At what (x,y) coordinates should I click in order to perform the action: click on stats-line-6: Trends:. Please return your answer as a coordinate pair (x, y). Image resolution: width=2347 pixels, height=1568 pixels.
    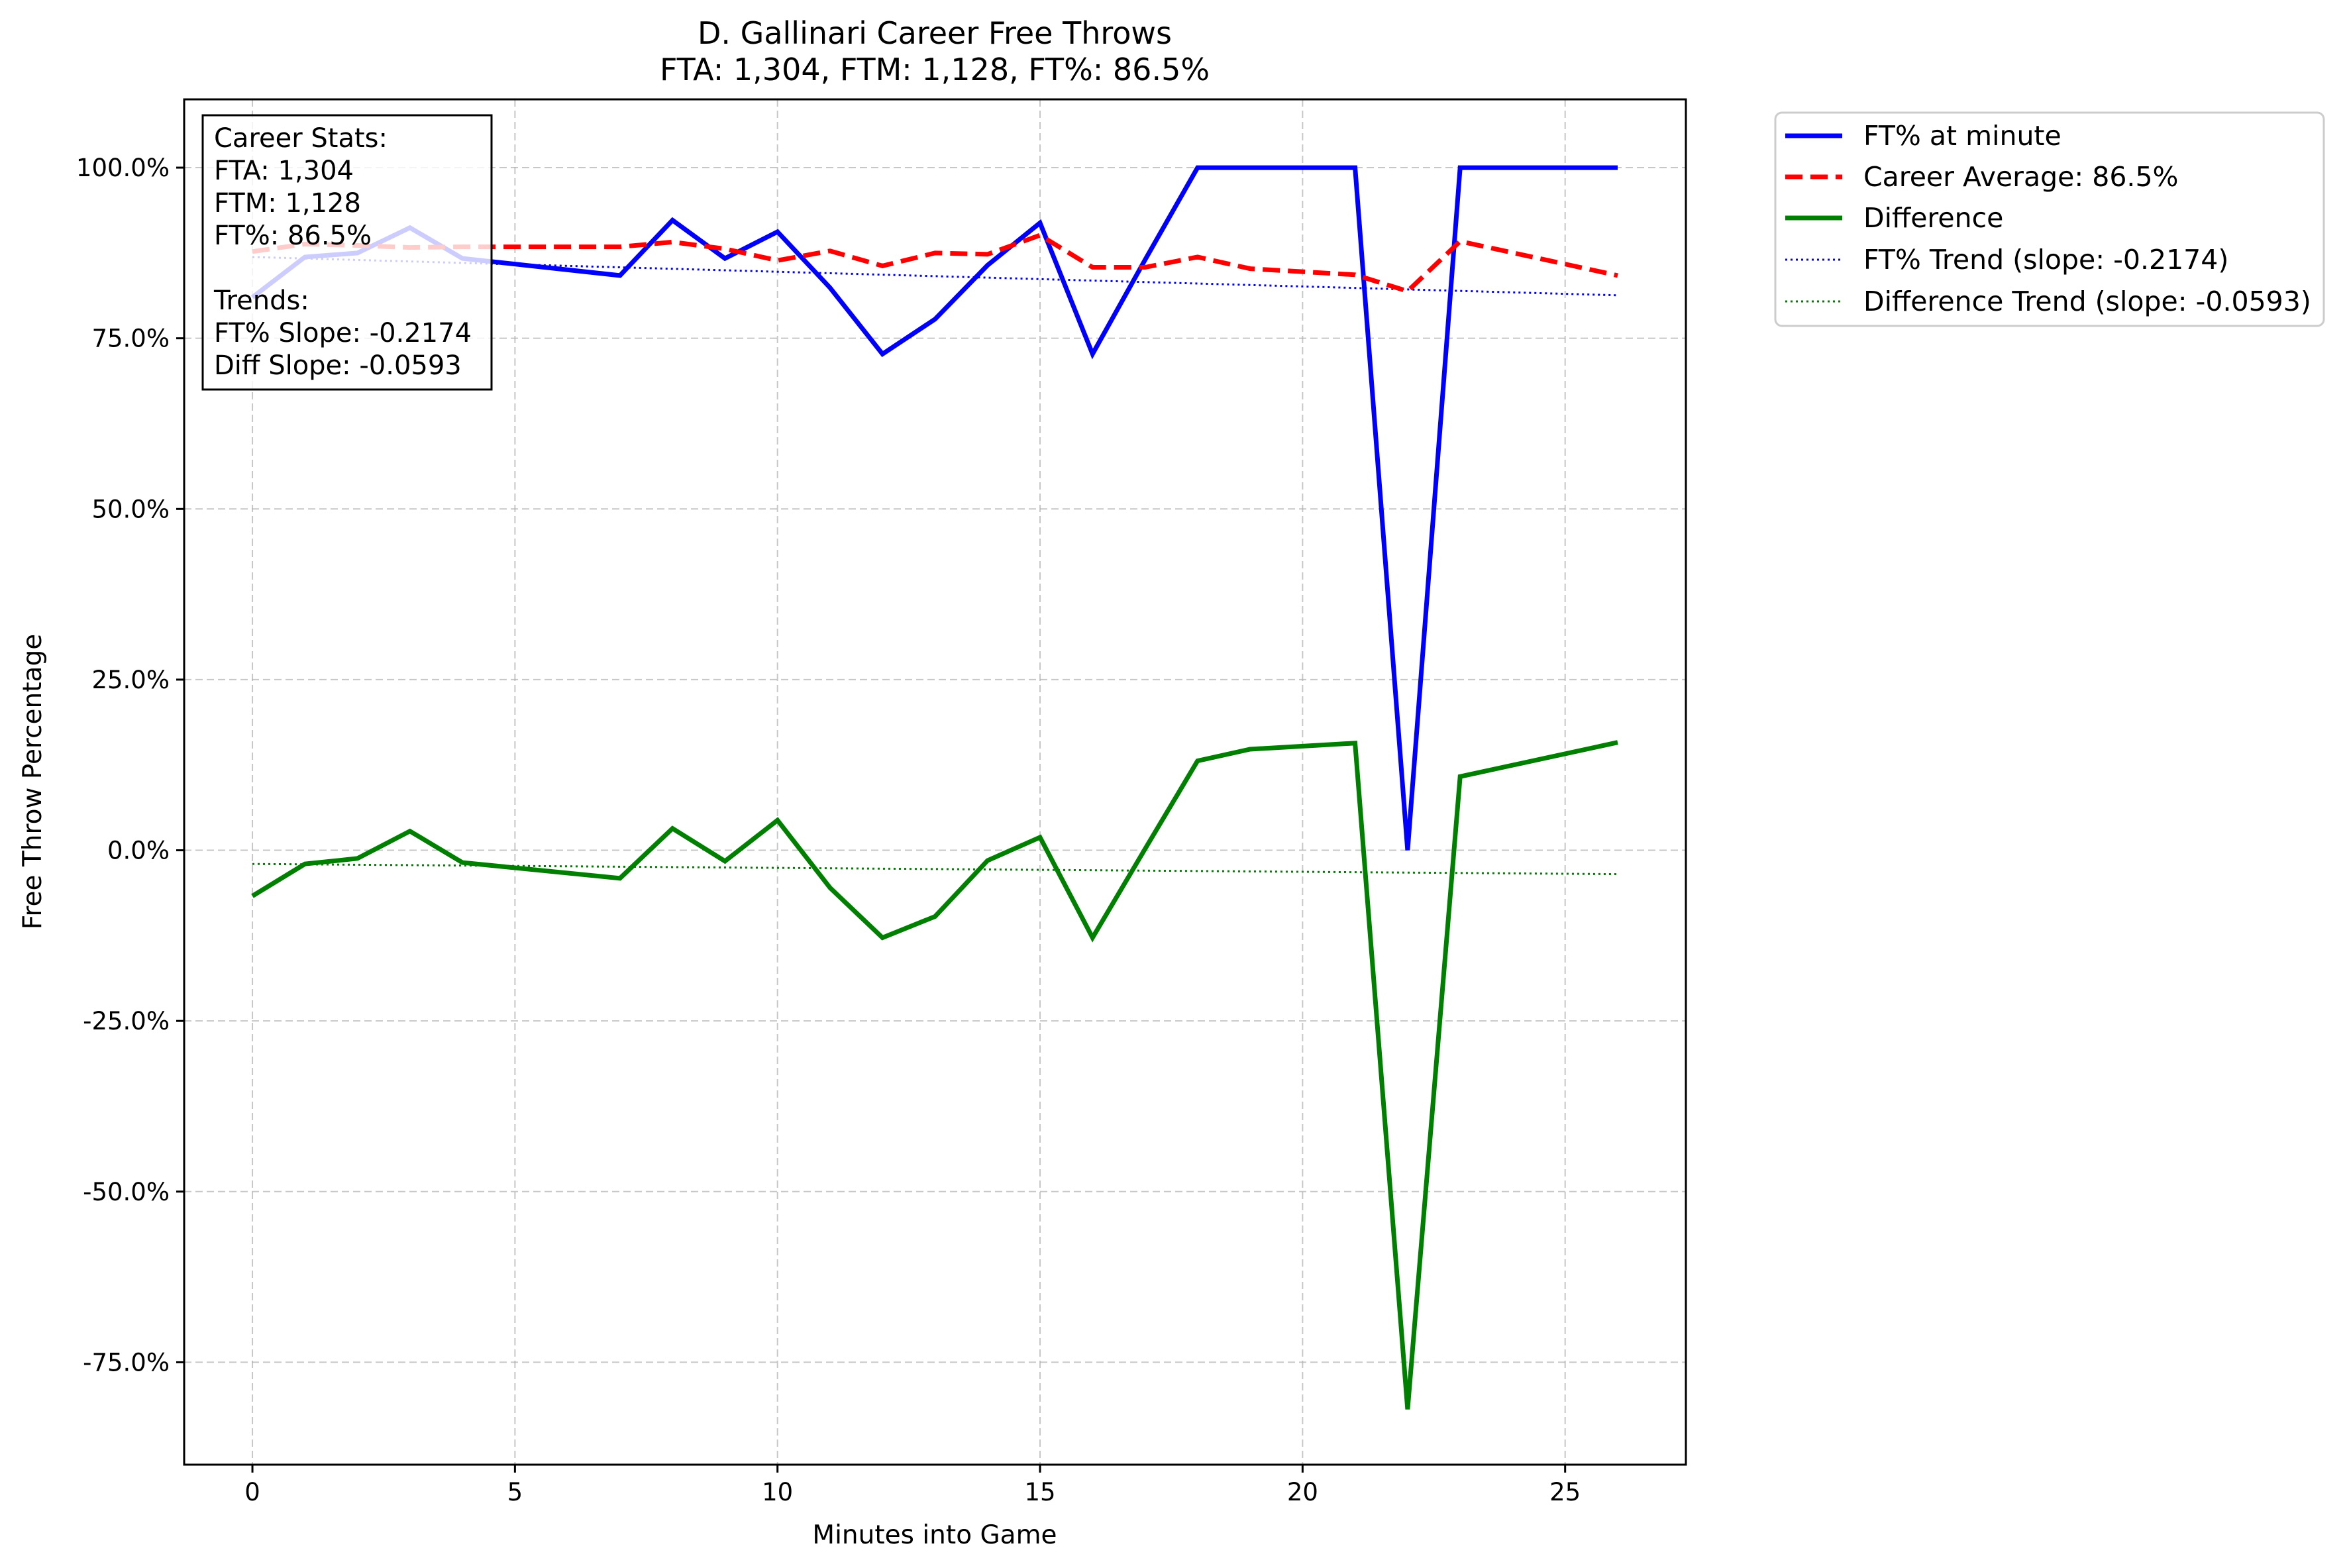
    Looking at the image, I should click on (261, 301).